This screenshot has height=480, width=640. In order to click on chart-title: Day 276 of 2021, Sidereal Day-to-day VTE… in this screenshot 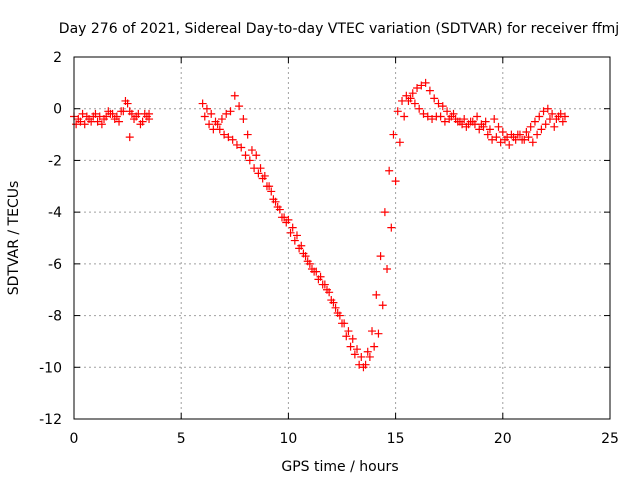, I will do `click(339, 29)`.